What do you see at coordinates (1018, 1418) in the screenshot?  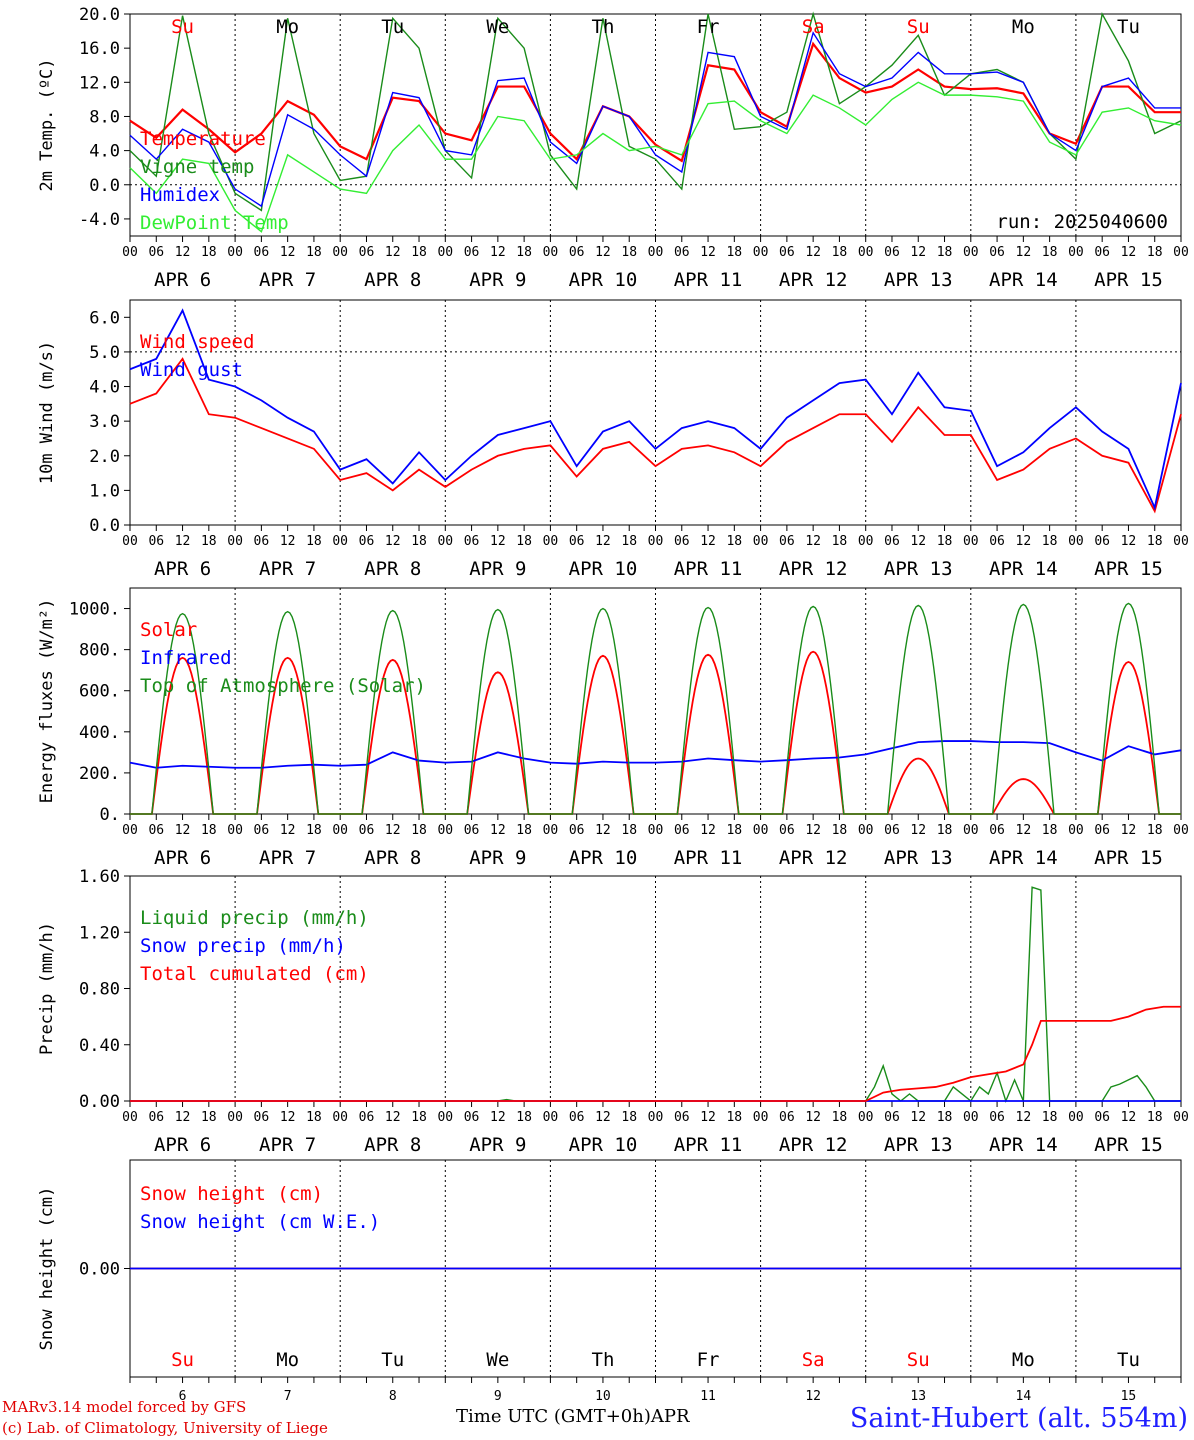 I see `station-name: Saint-Hubert (alt. 554m)` at bounding box center [1018, 1418].